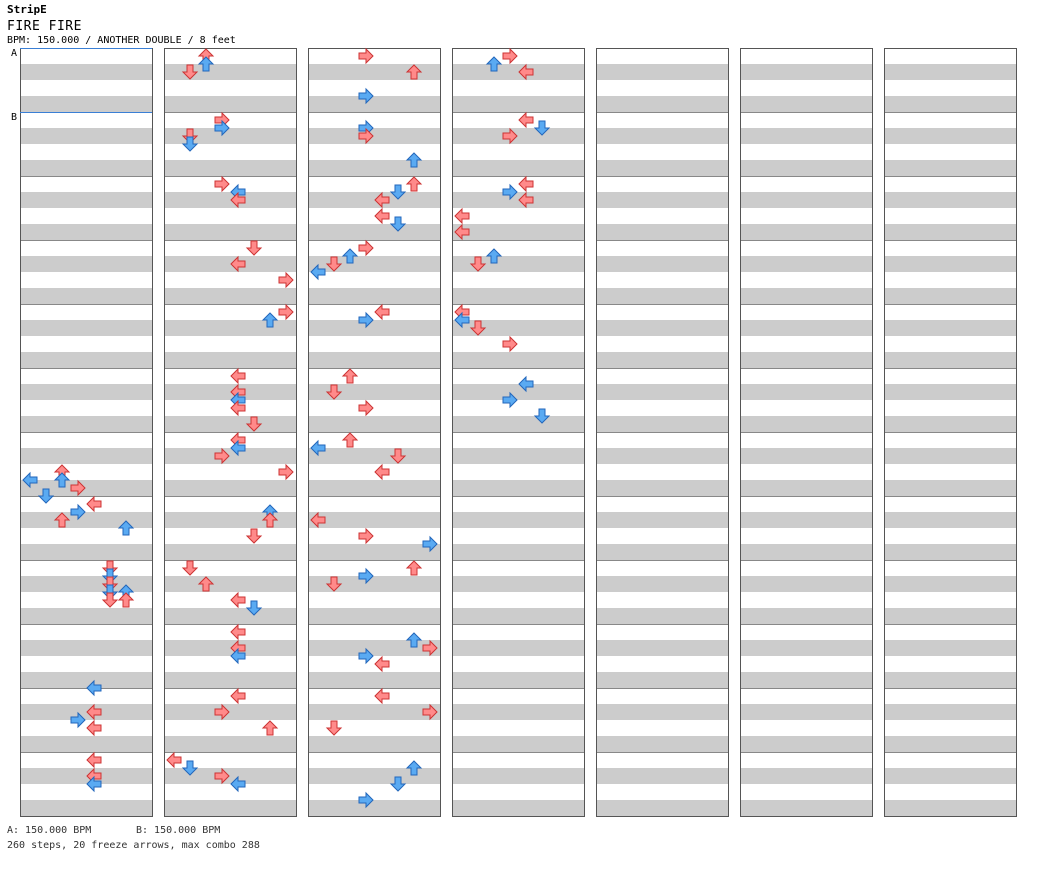  Describe the element at coordinates (14, 117) in the screenshot. I see `marker-b: B` at that location.